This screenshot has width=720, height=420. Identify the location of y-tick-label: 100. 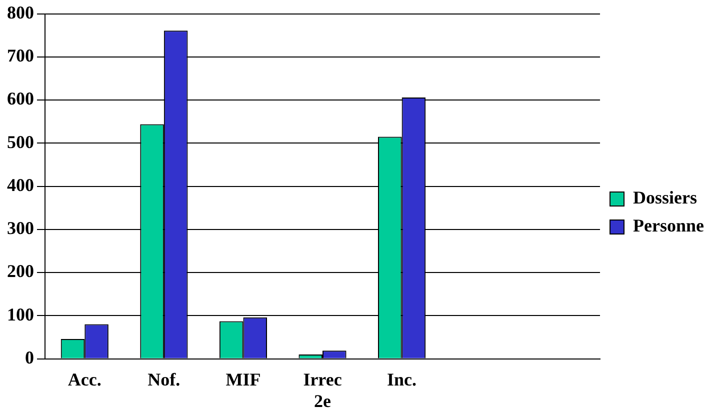
(20, 314).